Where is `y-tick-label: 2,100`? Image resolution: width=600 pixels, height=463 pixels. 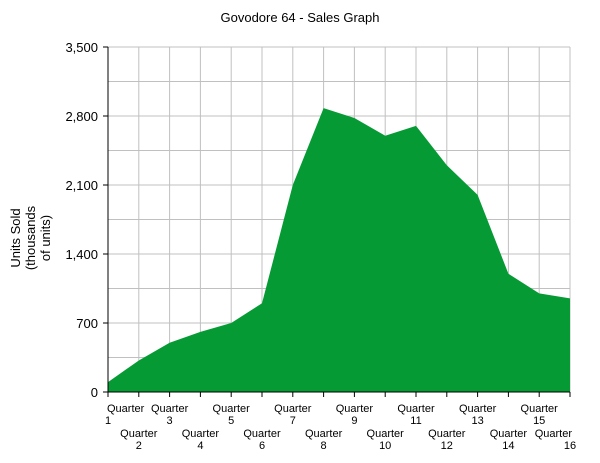
y-tick-label: 2,100 is located at coordinates (81, 185).